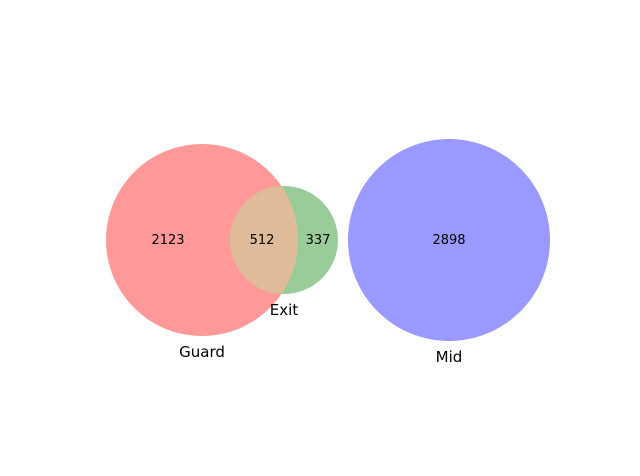  Describe the element at coordinates (202, 240) in the screenshot. I see `guard-circle` at that location.